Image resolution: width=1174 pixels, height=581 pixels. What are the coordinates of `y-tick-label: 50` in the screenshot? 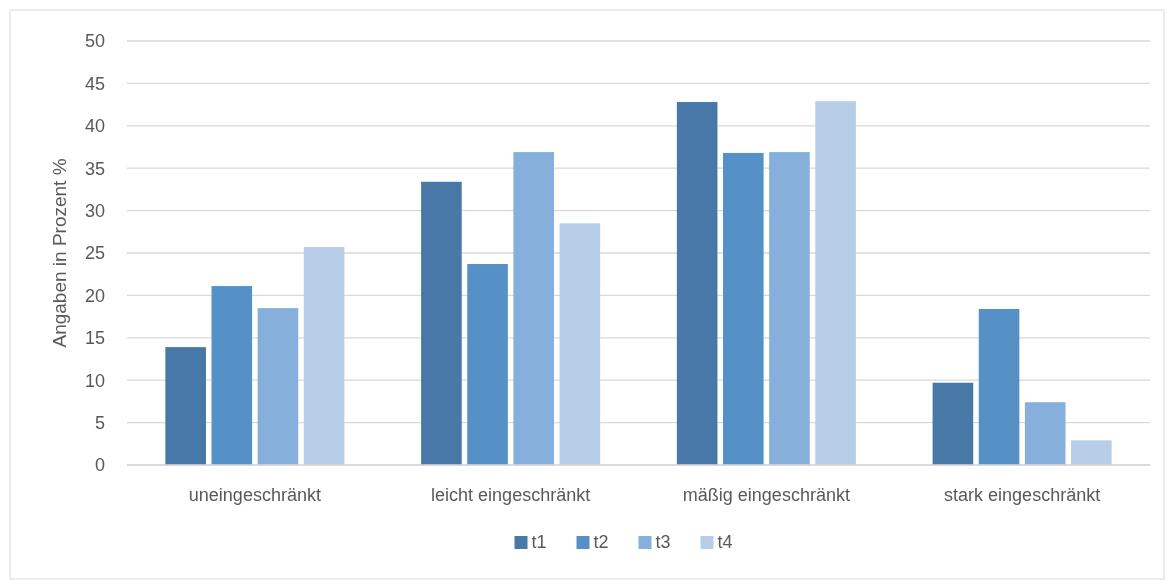 It's located at (94, 41).